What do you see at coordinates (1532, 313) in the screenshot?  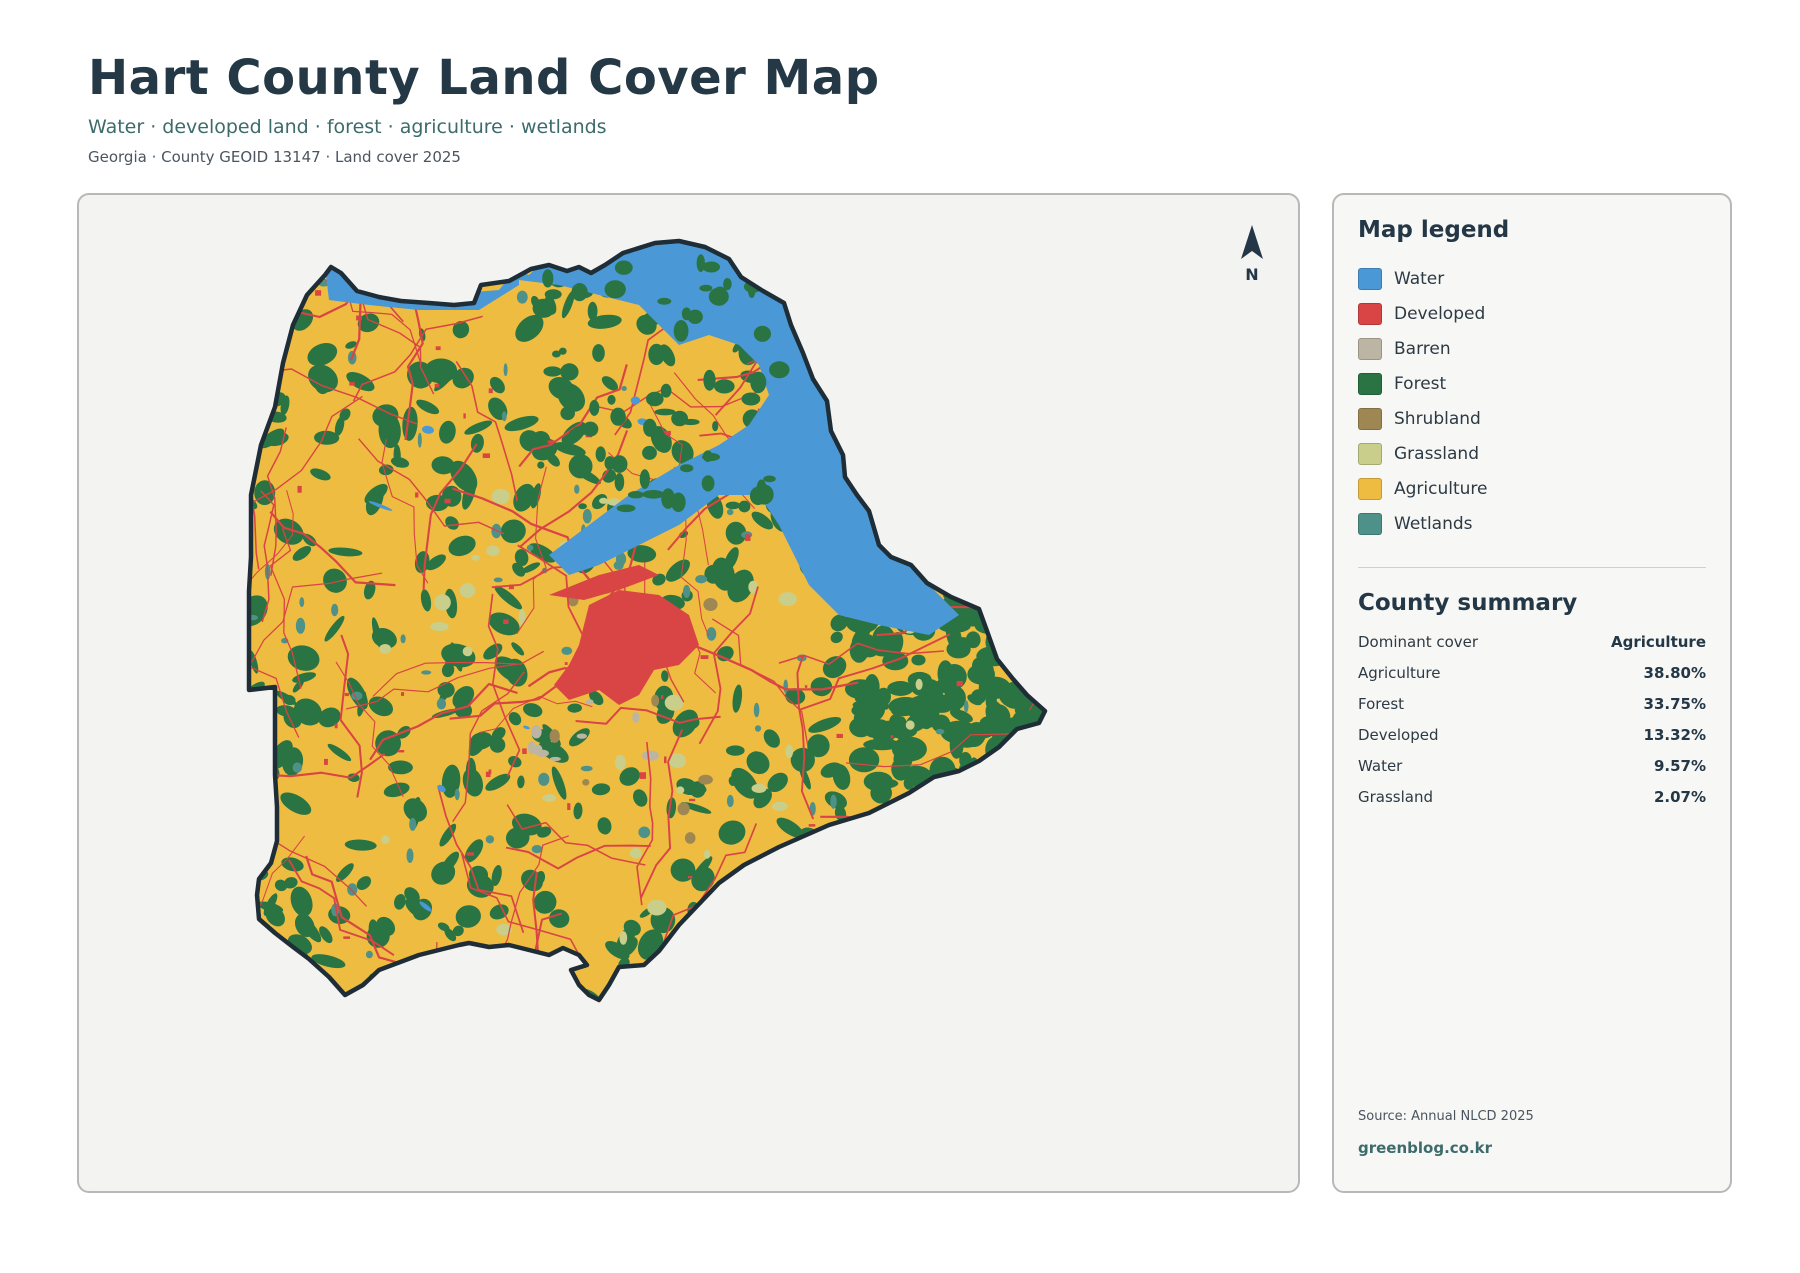 I see `legend-item-developed: Developed` at bounding box center [1532, 313].